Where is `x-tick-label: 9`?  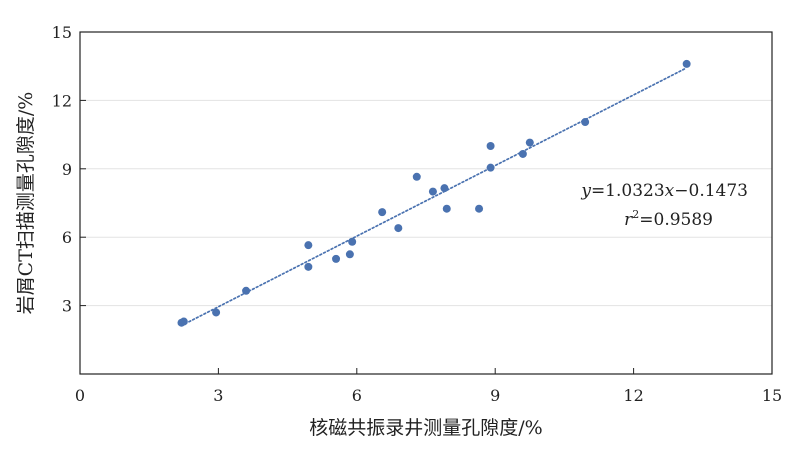
x-tick-label: 9 is located at coordinates (495, 395).